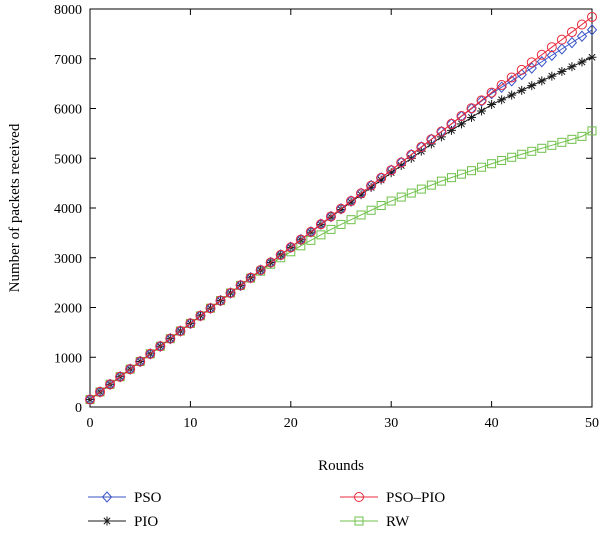  What do you see at coordinates (68, 10) in the screenshot?
I see `y-tick-label: 8000` at bounding box center [68, 10].